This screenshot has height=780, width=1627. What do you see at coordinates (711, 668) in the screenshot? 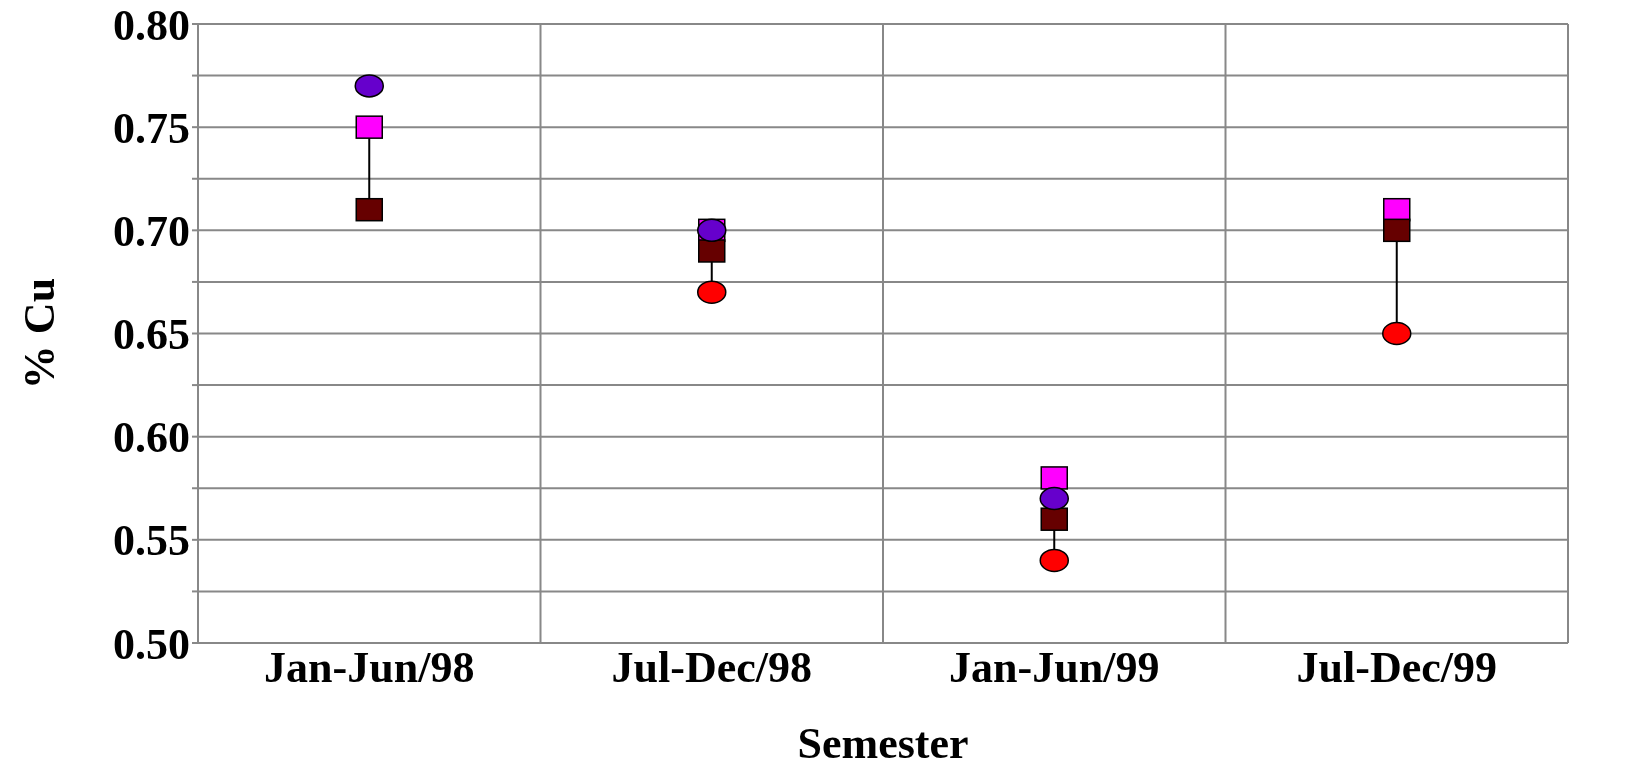
I see `x-tick-label: Jul-Dec/98` at bounding box center [711, 668].